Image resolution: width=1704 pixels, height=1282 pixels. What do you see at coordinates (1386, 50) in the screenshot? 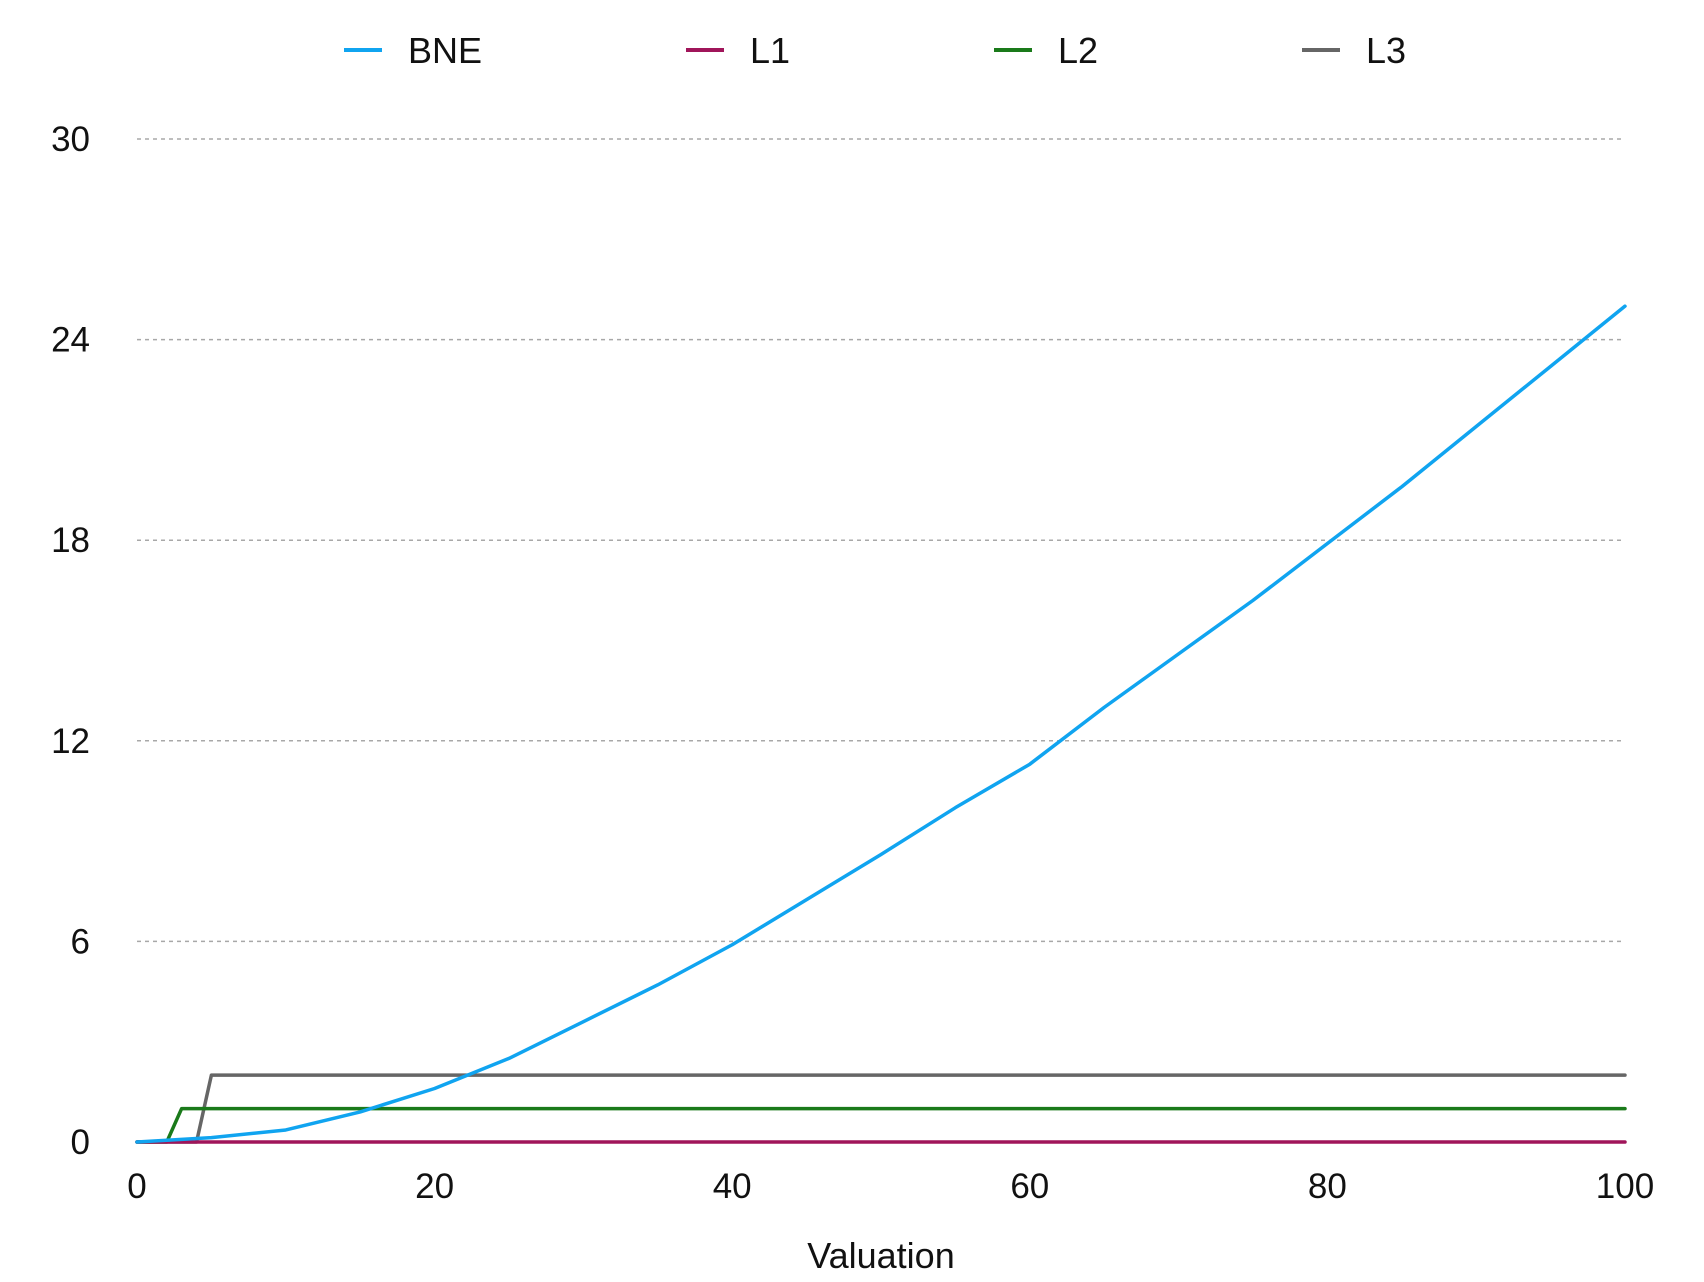
I see `legend-label: L3` at bounding box center [1386, 50].